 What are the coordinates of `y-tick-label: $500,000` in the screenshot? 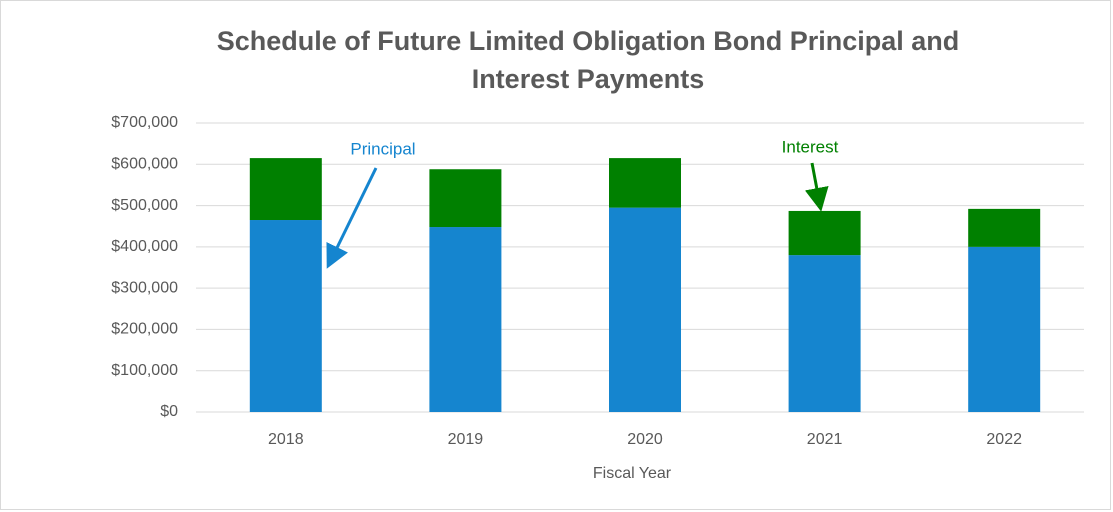 It's located at (144, 205).